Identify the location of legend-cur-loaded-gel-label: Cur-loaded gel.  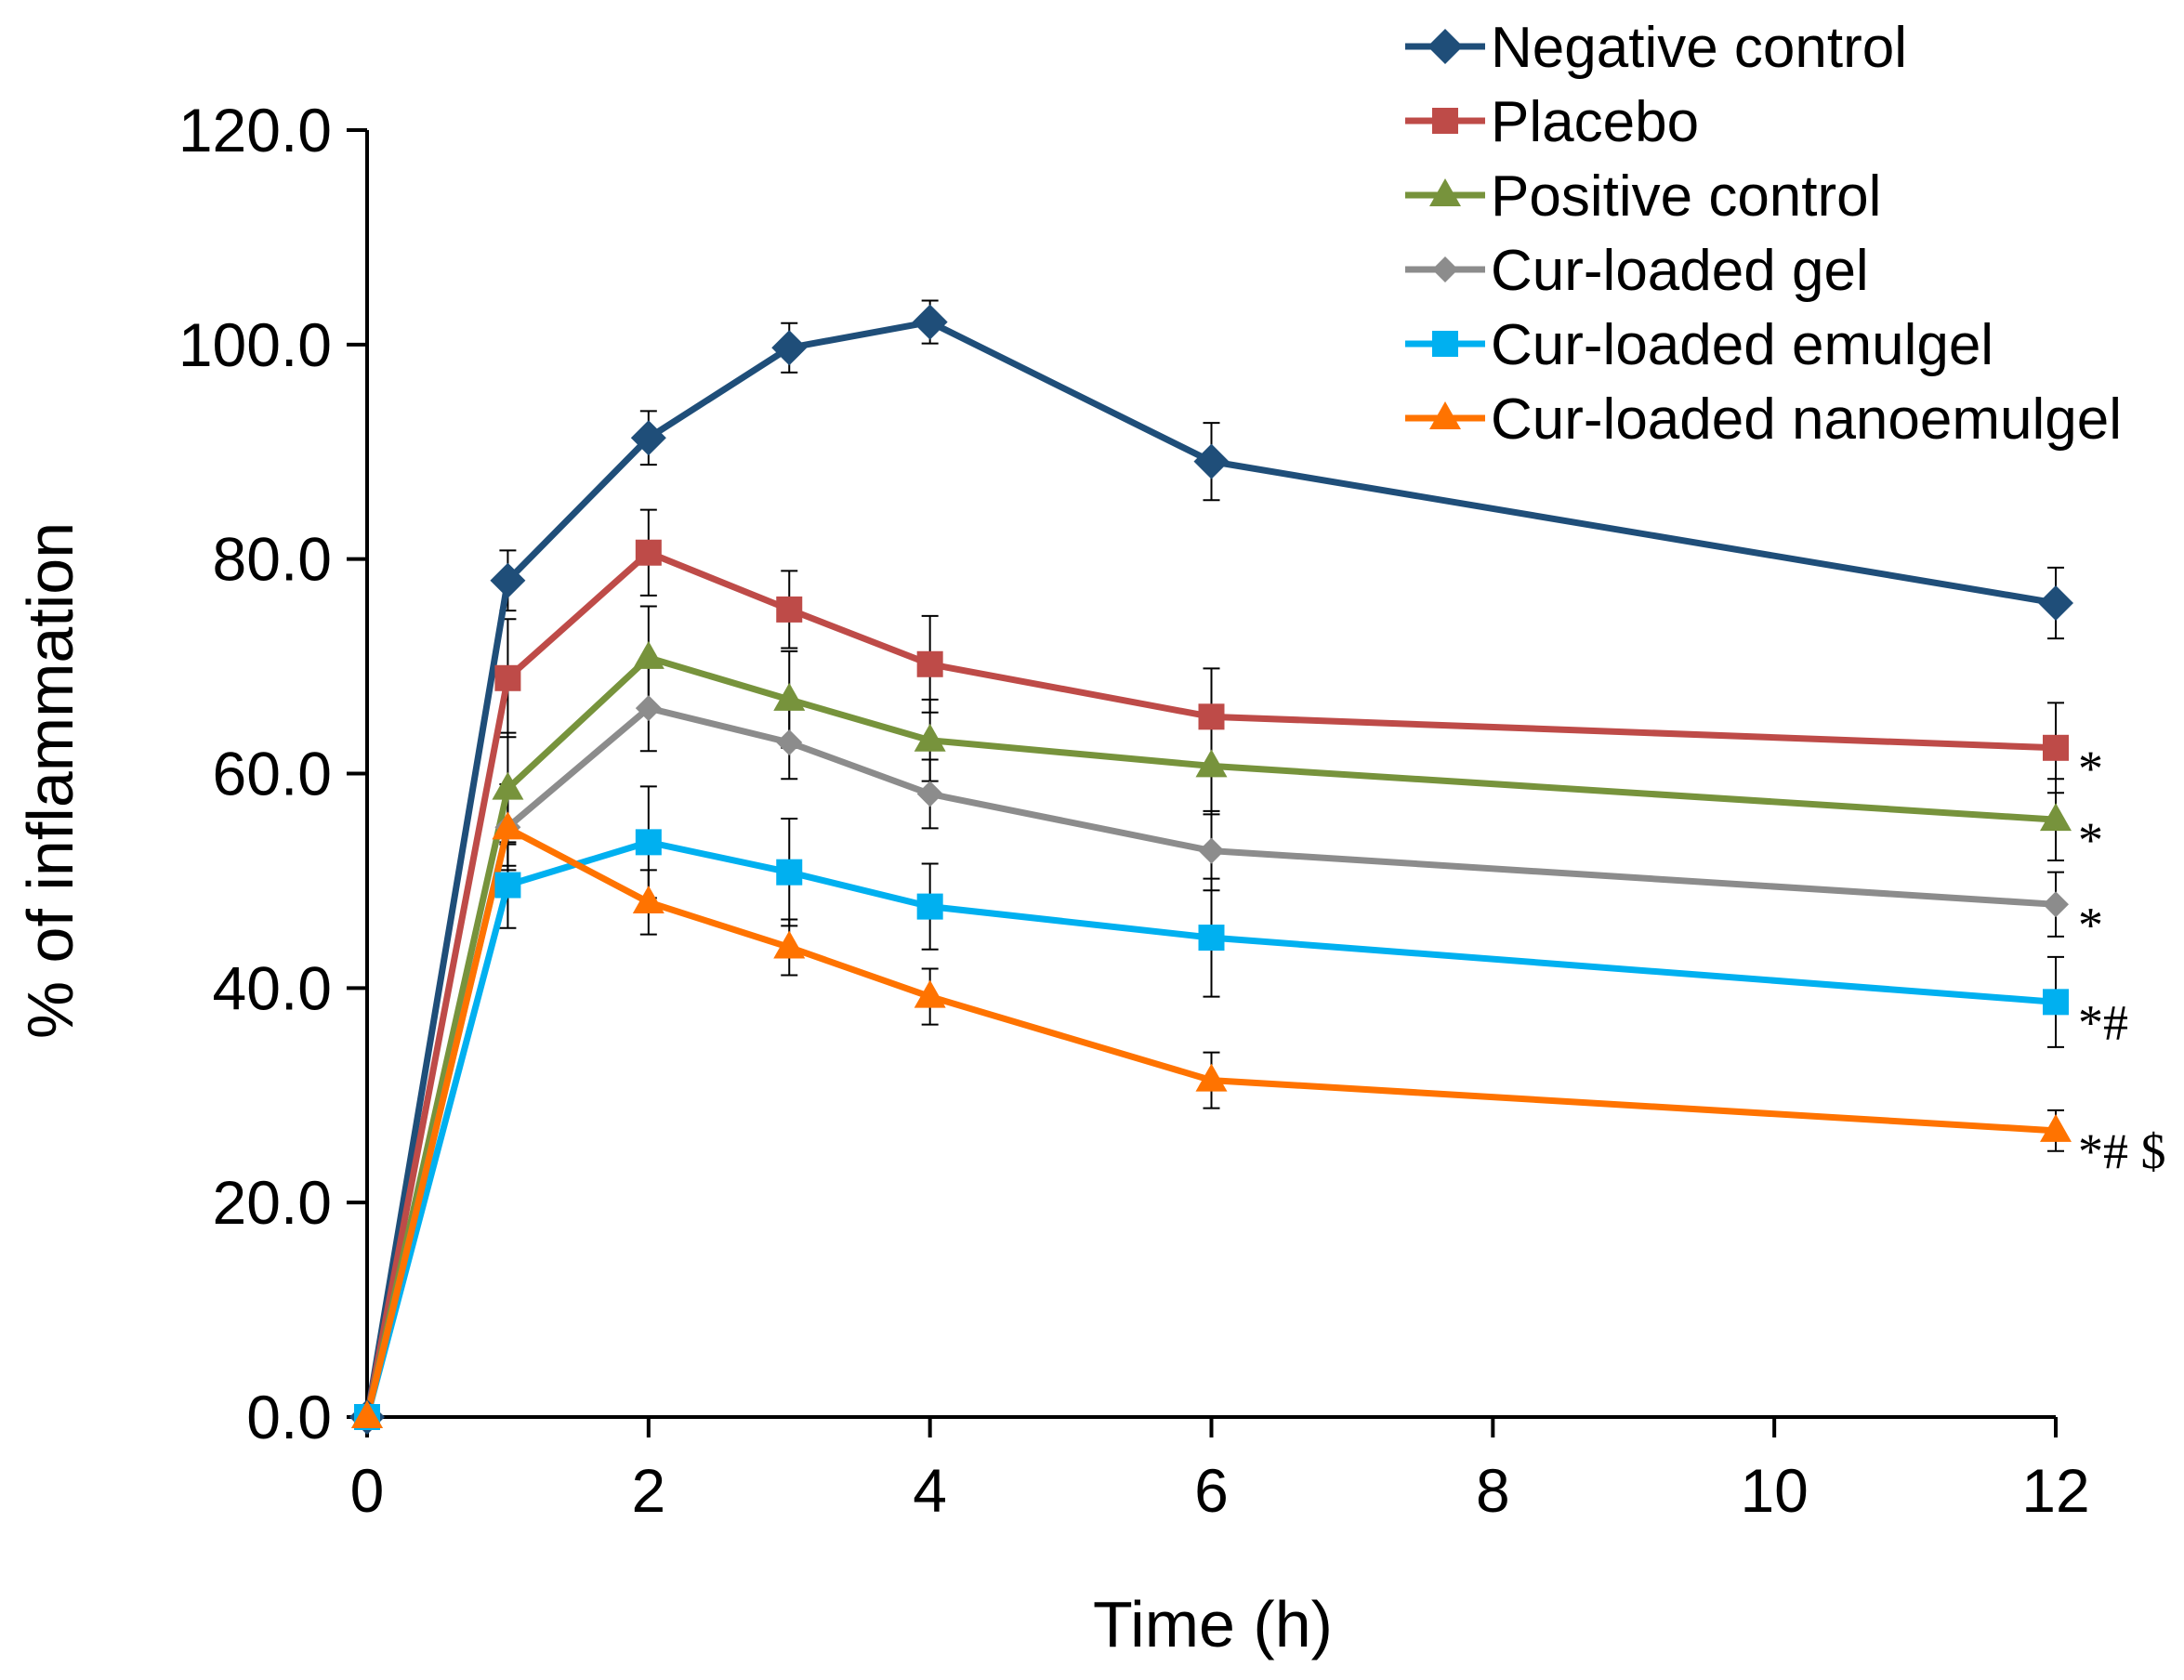
(1680, 271).